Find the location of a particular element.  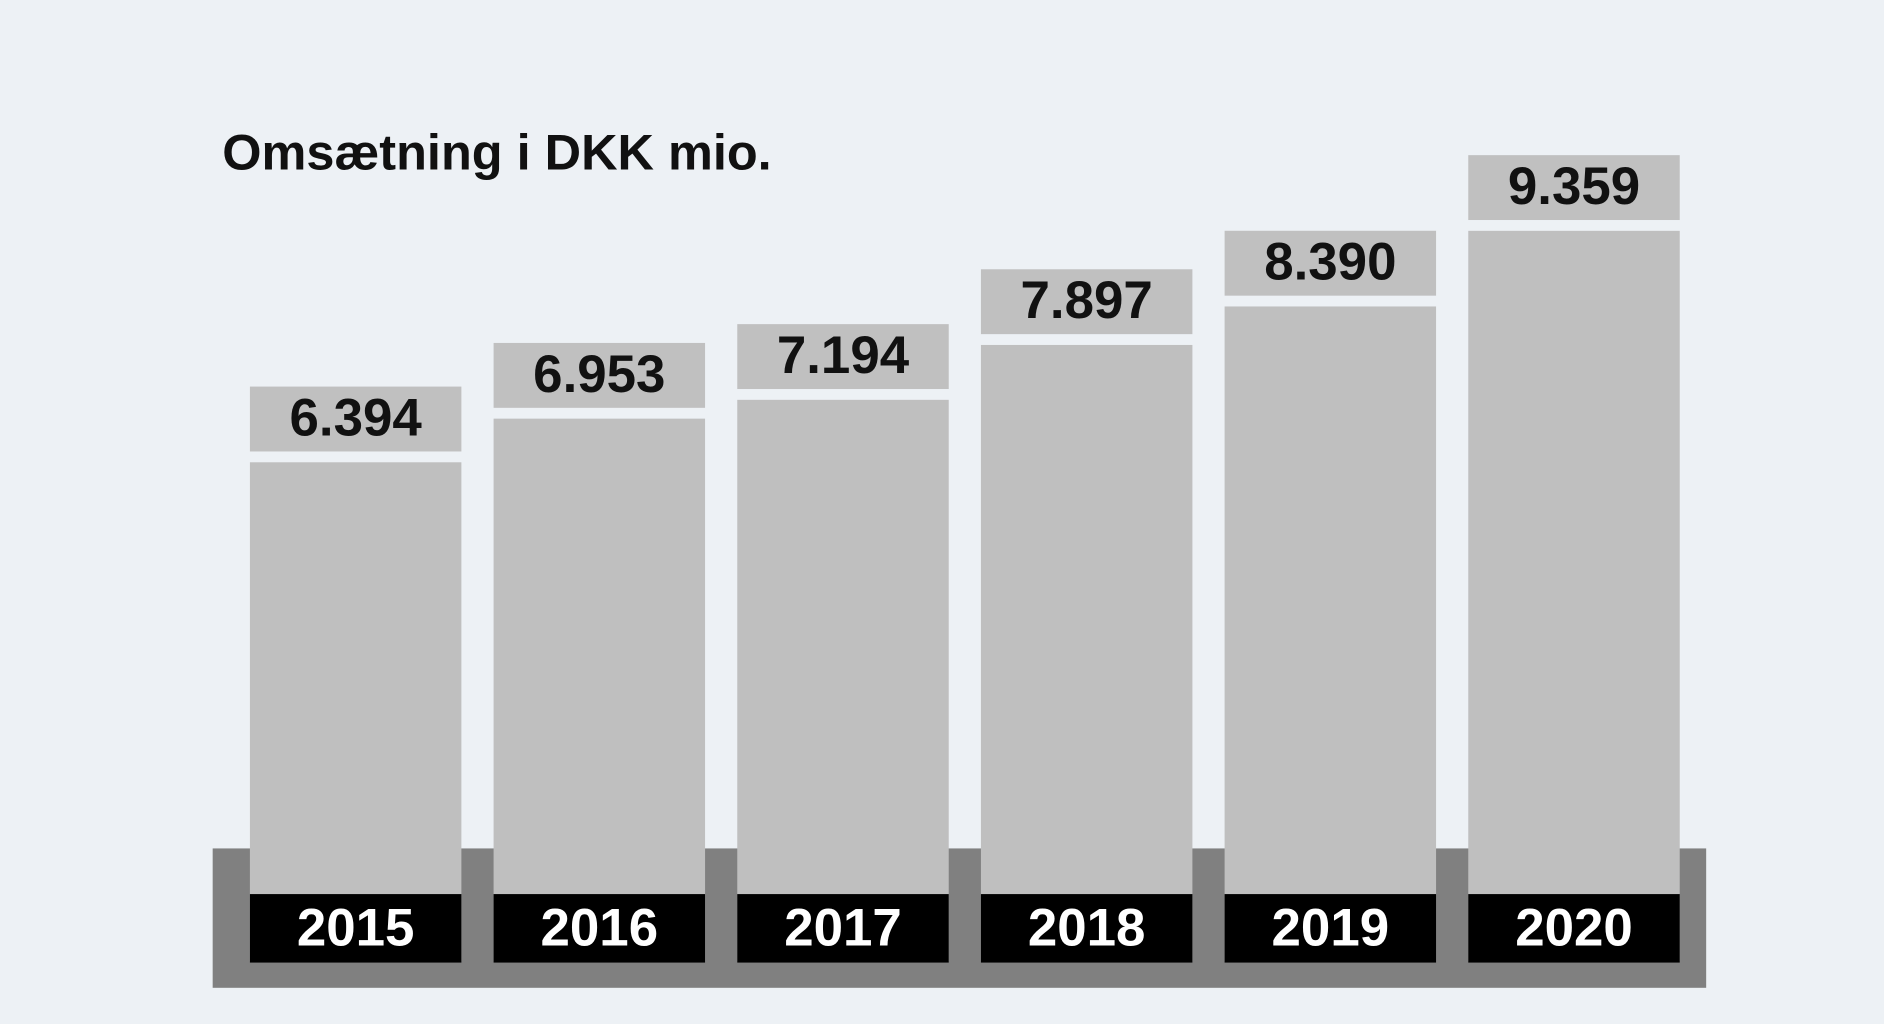

x-tick-label: 2018 is located at coordinates (1087, 927).